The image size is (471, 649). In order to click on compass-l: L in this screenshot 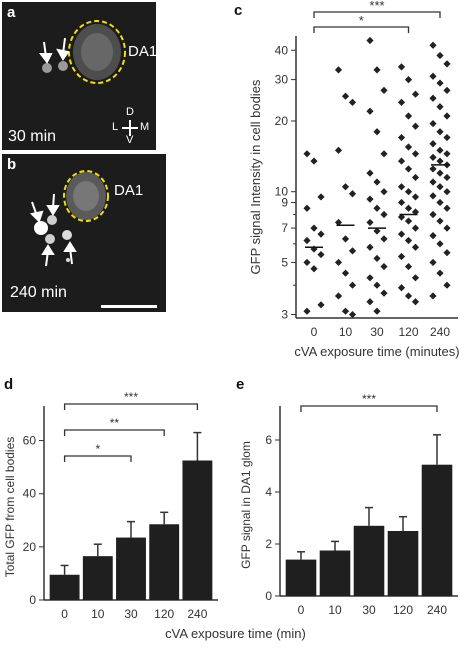, I will do `click(115, 127)`.